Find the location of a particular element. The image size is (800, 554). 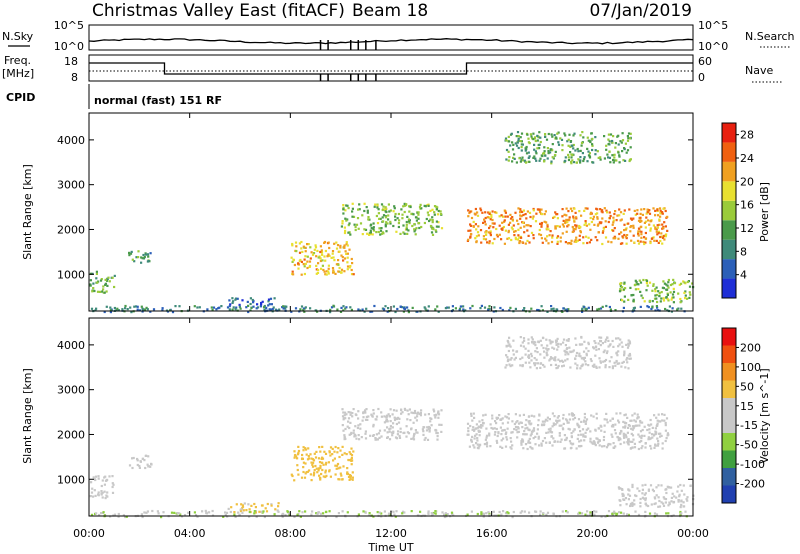

colorbar-swatch is located at coordinates (729, 152).